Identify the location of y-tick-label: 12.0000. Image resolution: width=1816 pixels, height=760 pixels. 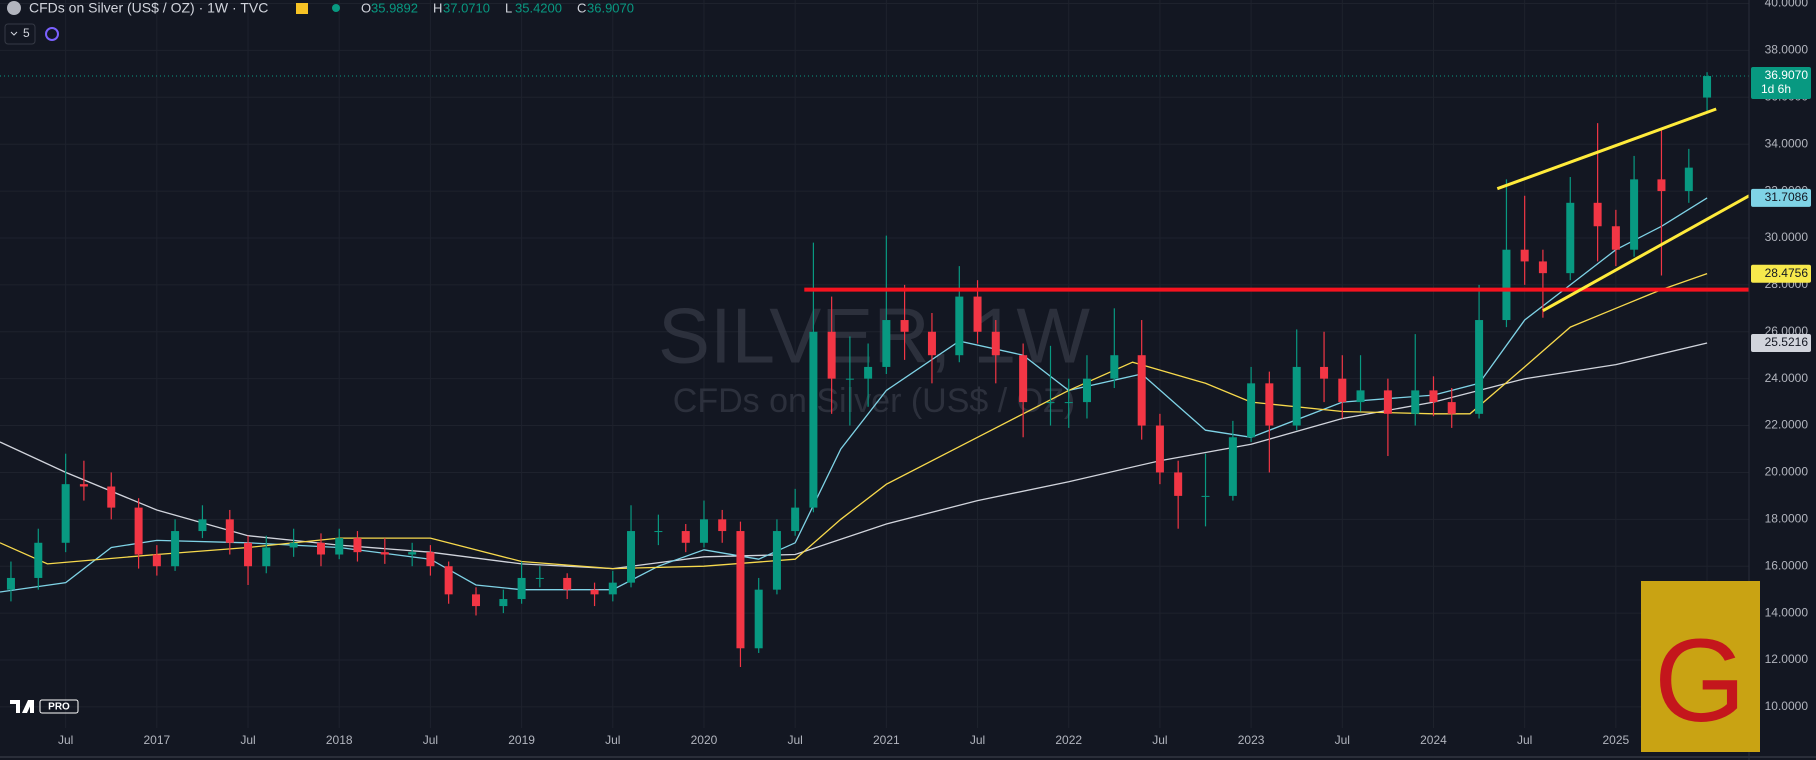
(1787, 659).